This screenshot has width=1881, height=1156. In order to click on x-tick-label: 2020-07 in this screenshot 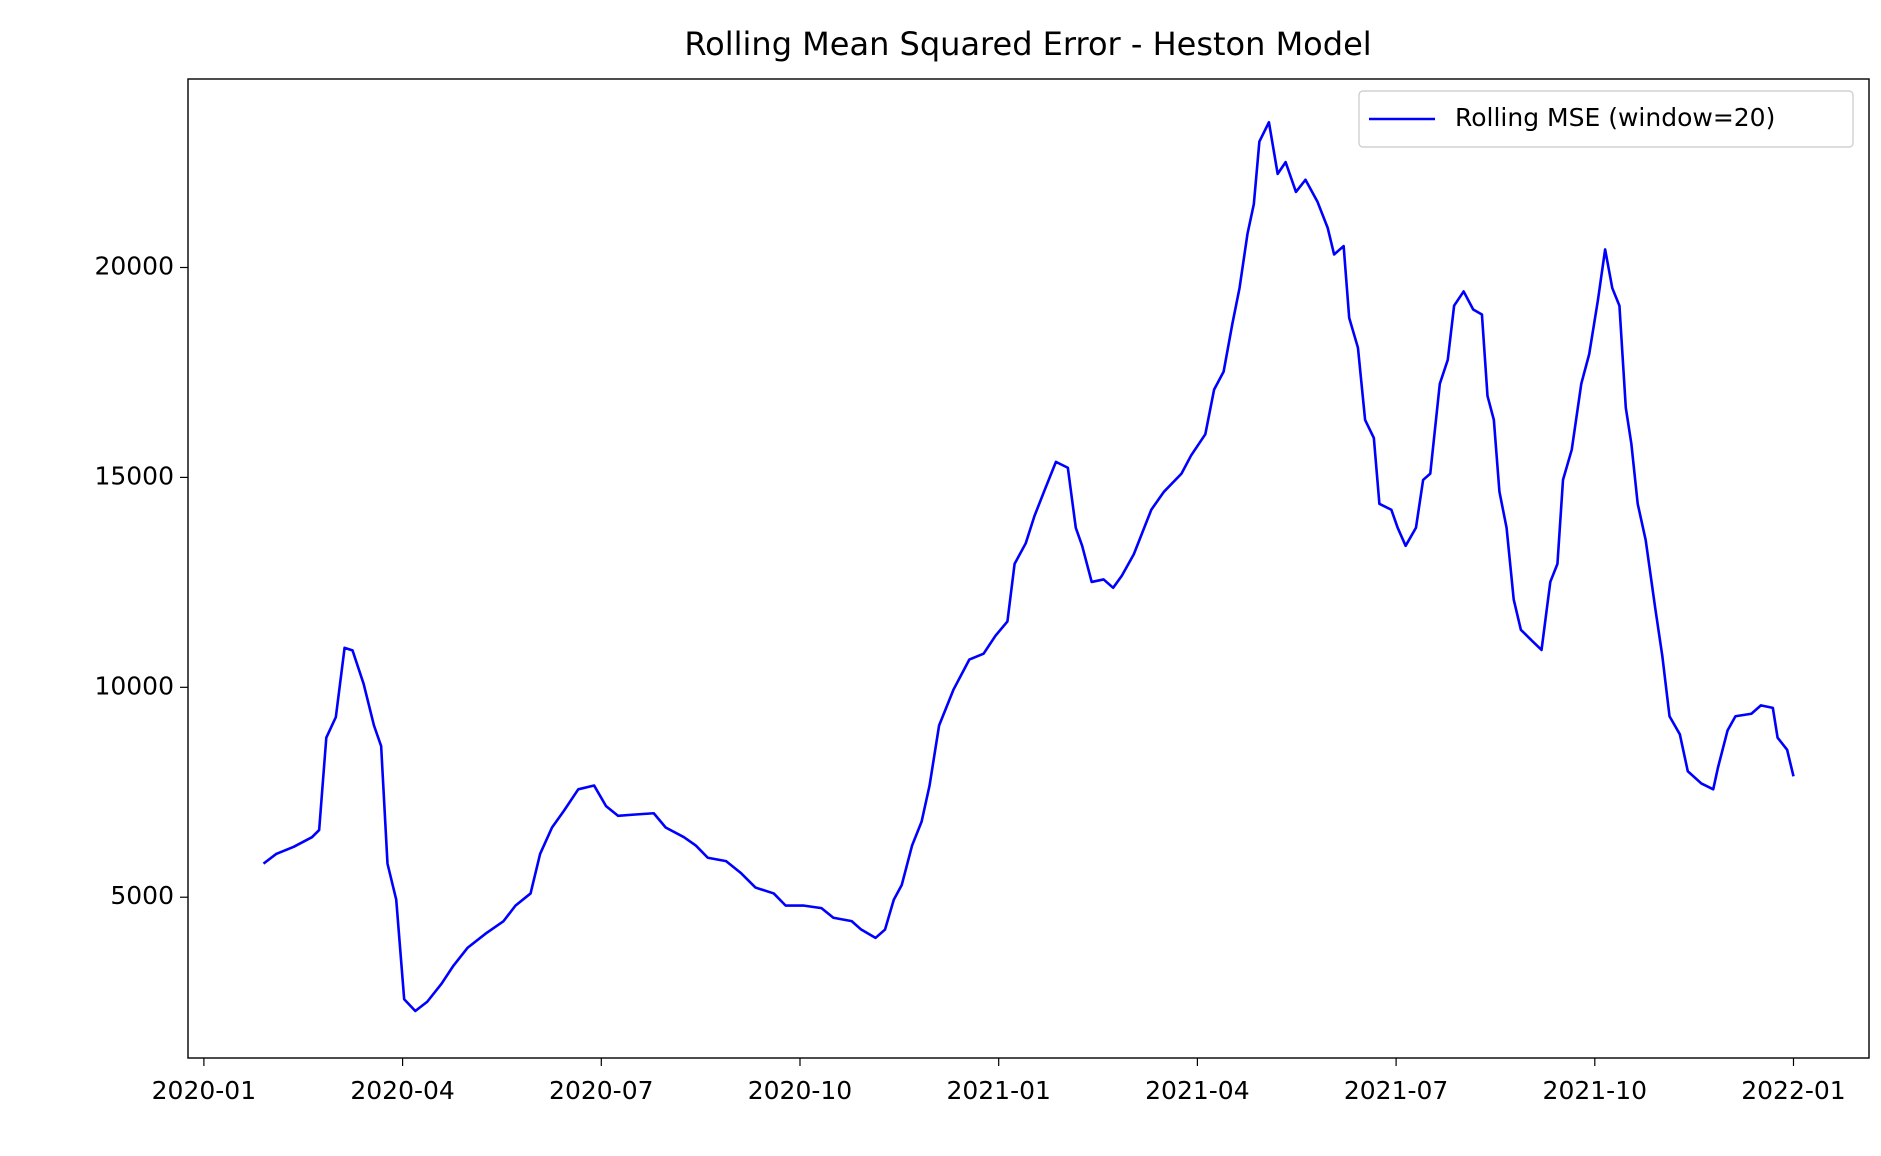, I will do `click(601, 1090)`.